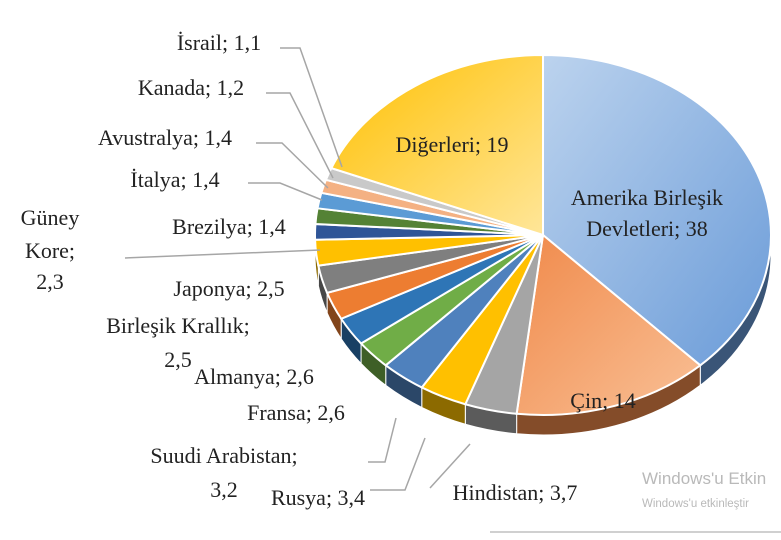  Describe the element at coordinates (451, 144) in the screenshot. I see `slice-label: Diğerleri; 19` at that location.